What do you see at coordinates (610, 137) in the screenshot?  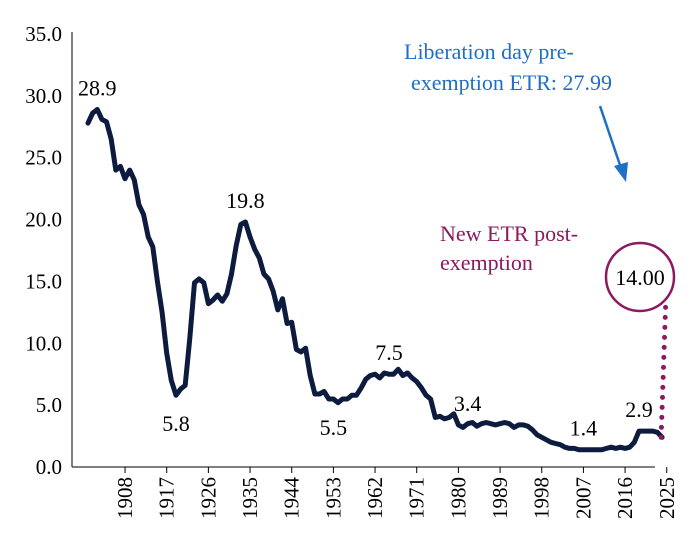 I see `liberation-day-arrow` at bounding box center [610, 137].